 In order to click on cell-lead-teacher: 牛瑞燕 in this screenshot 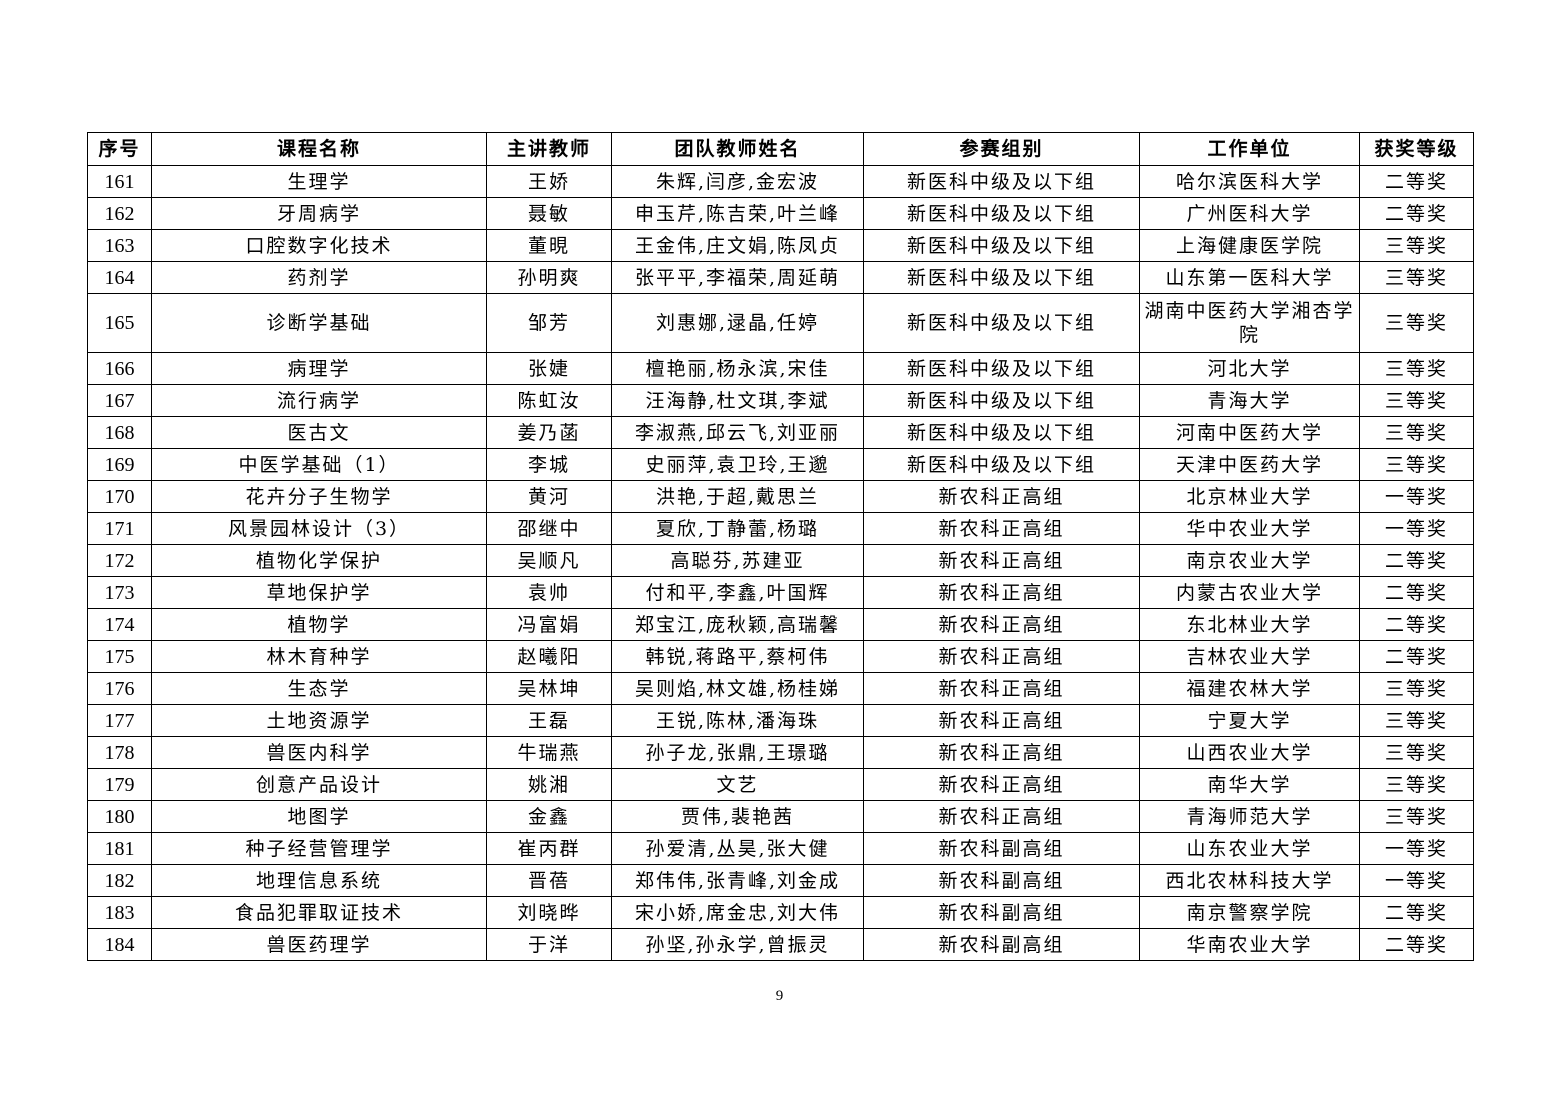, I will do `click(549, 752)`.